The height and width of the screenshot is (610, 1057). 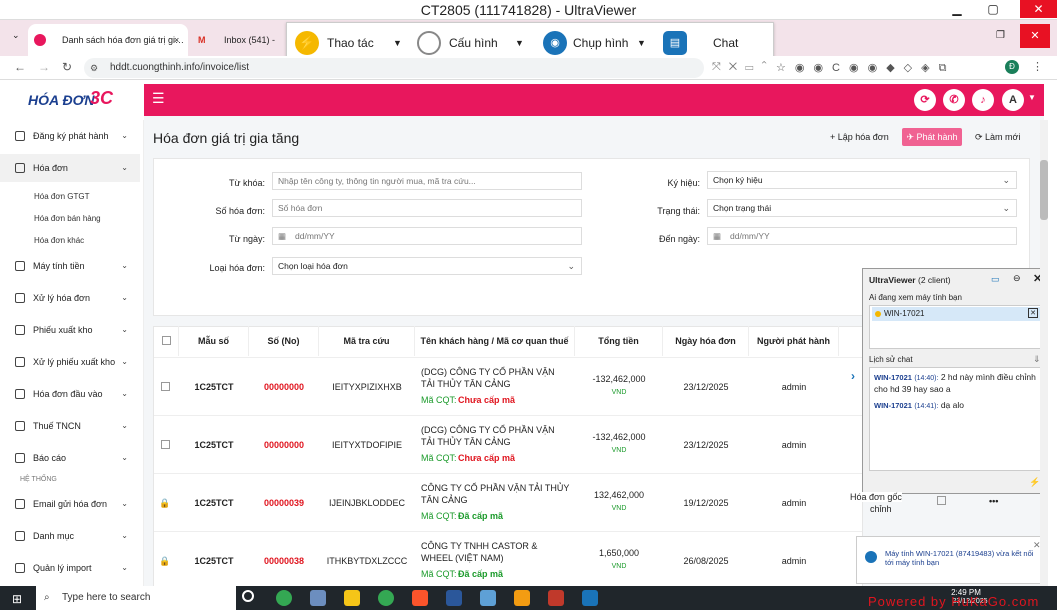 I want to click on symbol-select: Chọn ký hiệu ⌄, so click(x=862, y=180).